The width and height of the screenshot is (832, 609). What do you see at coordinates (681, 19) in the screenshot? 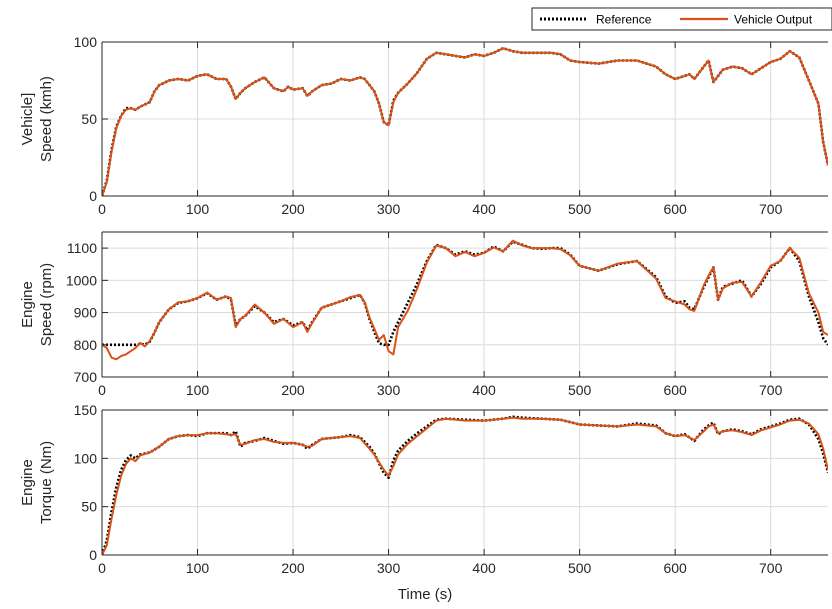
I see `legend: Reference Vehicle Output` at bounding box center [681, 19].